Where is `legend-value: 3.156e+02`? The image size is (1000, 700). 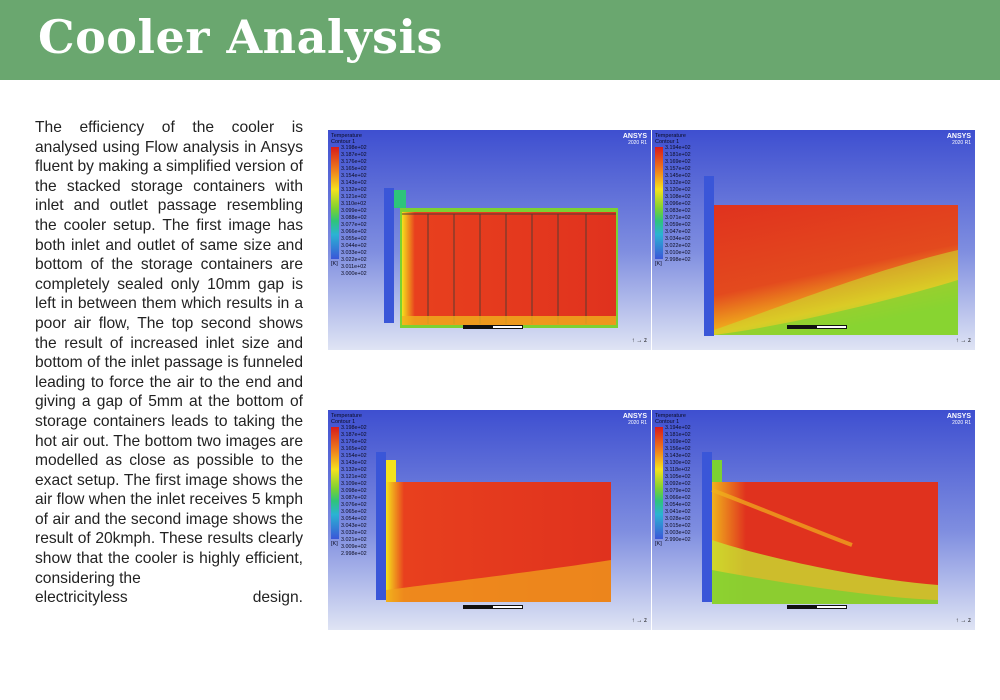
legend-value: 3.156e+02 is located at coordinates (678, 449).